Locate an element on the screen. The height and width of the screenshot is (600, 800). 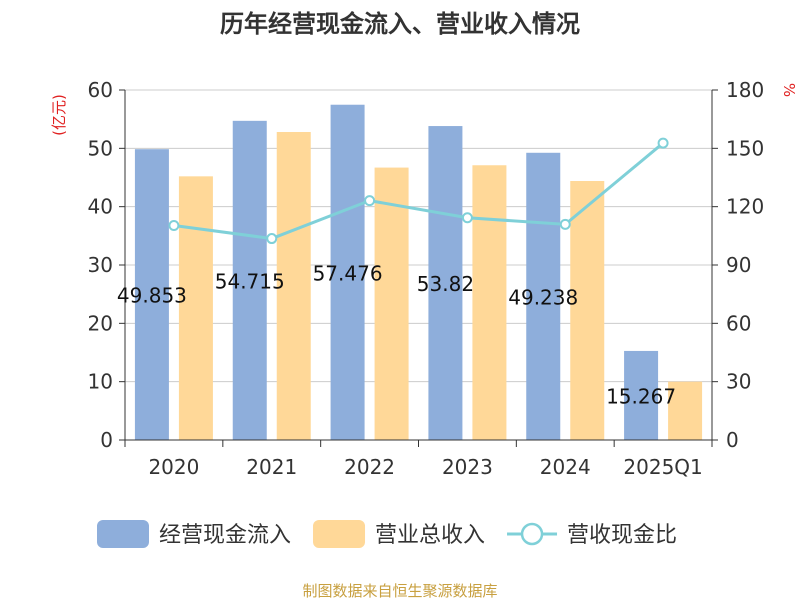
legend-item: 营业总收入 is located at coordinates (399, 534).